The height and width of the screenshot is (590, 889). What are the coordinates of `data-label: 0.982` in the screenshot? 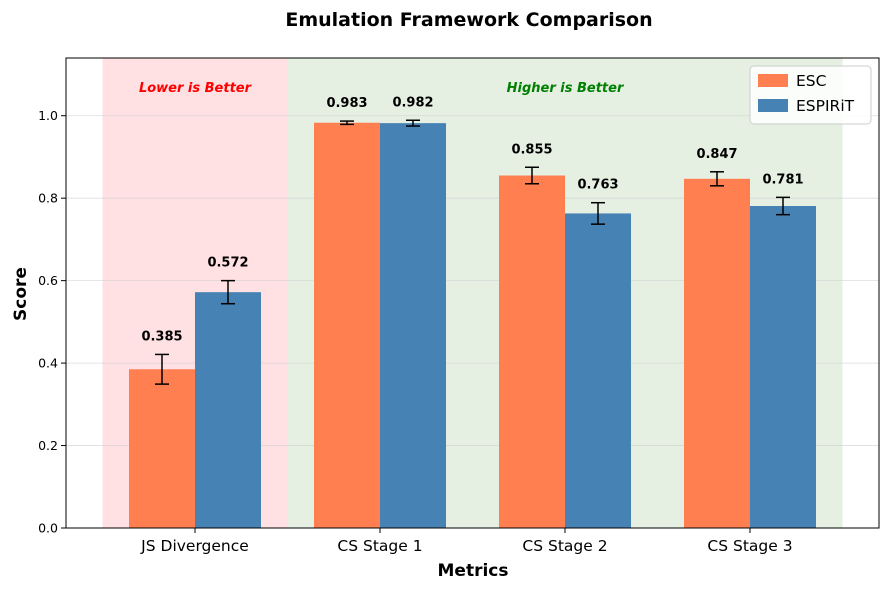 It's located at (412, 102).